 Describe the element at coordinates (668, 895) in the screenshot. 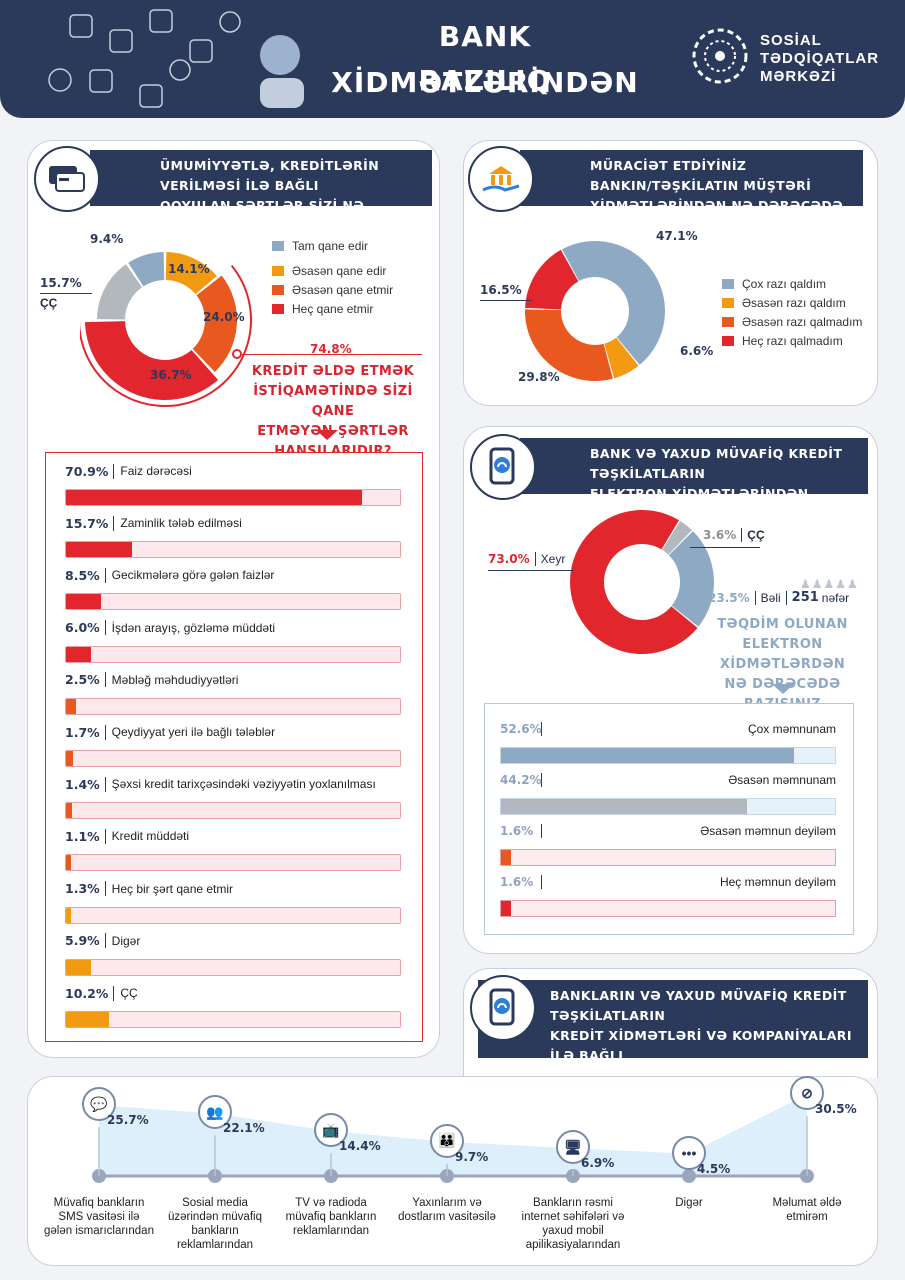

I see `satisfaction-row: 1.6% Heç məmnun deyiləm` at that location.